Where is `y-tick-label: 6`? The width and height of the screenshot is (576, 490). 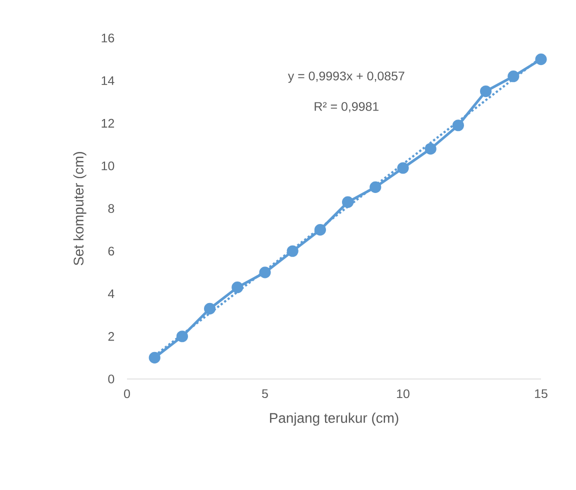 y-tick-label: 6 is located at coordinates (111, 251).